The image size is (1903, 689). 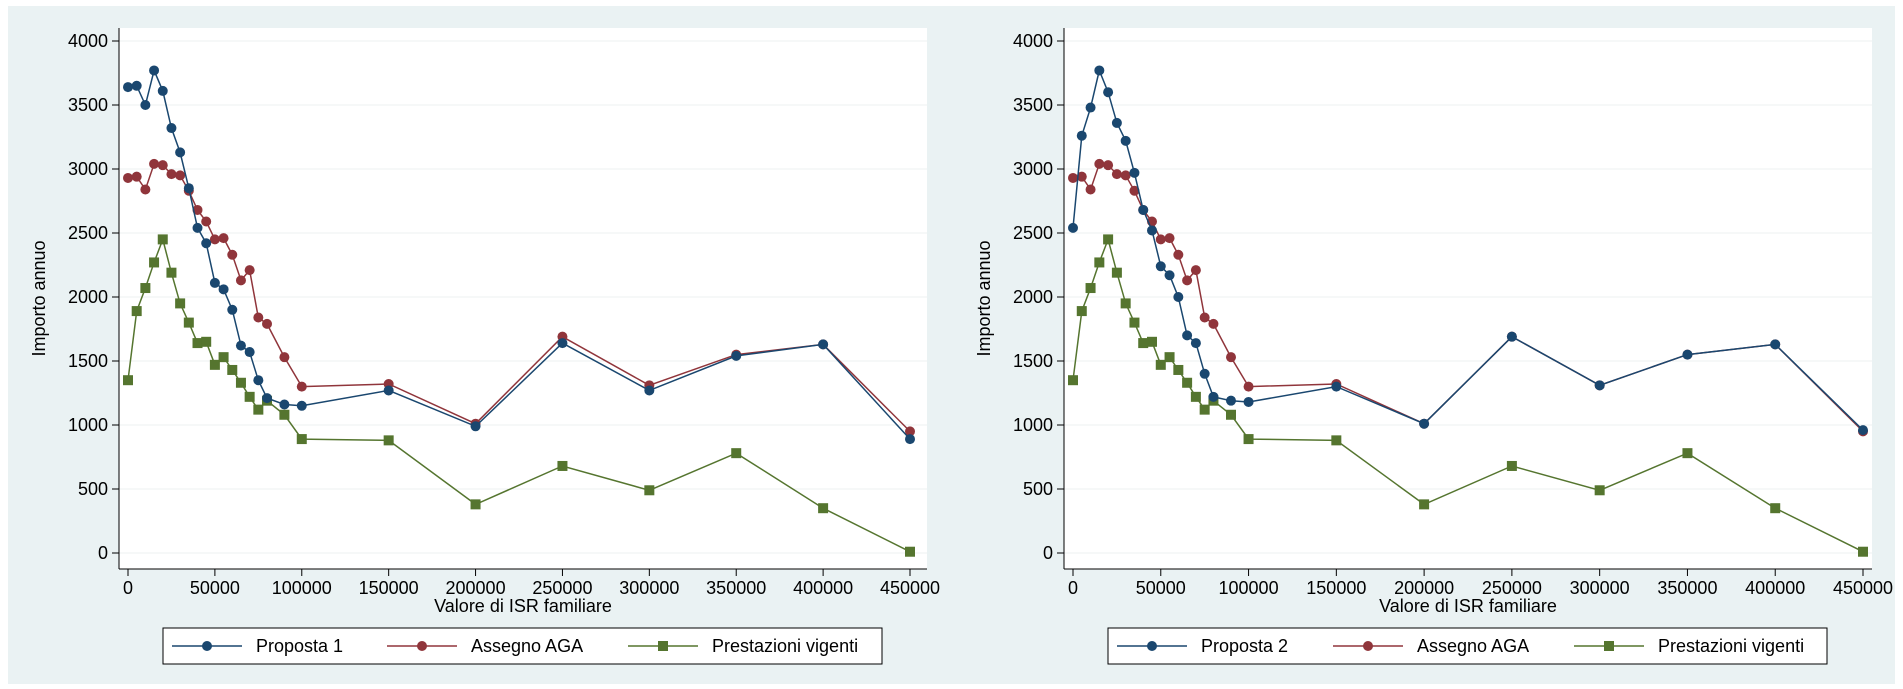 I want to click on y-tick-label: 1500, so click(x=88, y=361).